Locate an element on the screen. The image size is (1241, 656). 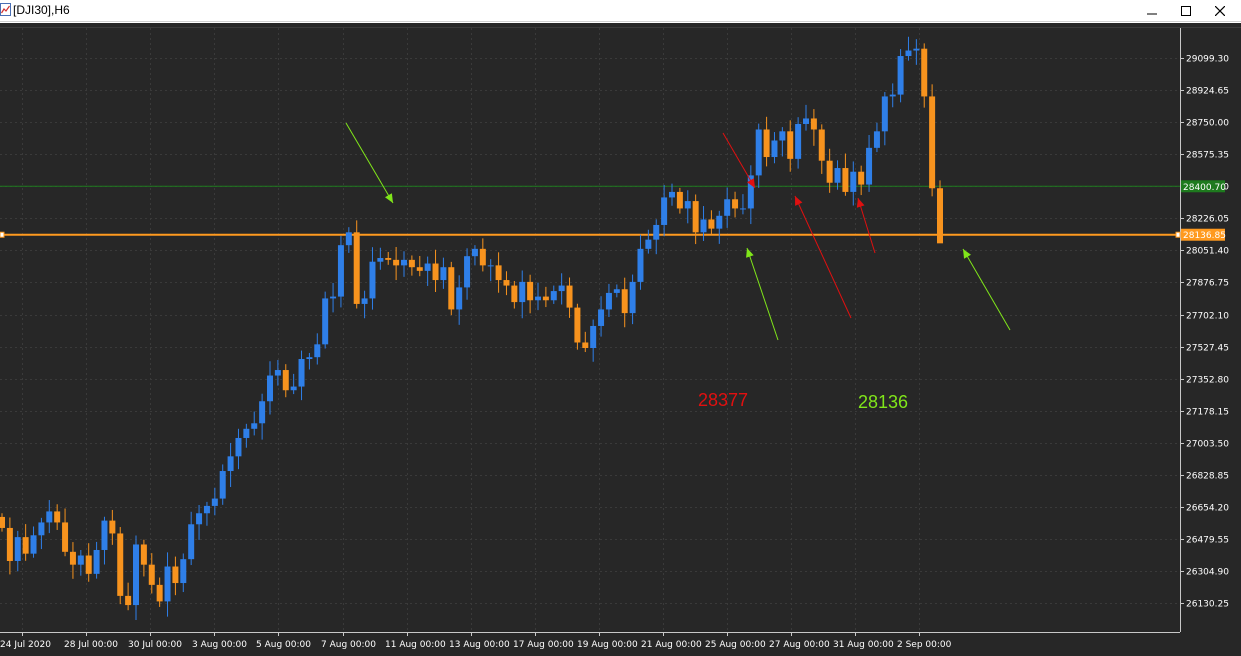
maximize-button is located at coordinates (1186, 11).